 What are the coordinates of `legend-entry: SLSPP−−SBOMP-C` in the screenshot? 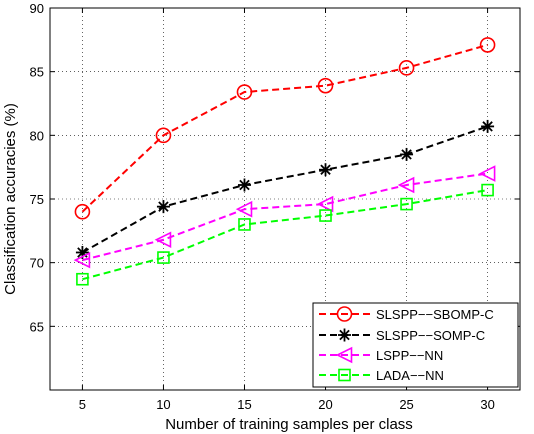 It's located at (406, 314).